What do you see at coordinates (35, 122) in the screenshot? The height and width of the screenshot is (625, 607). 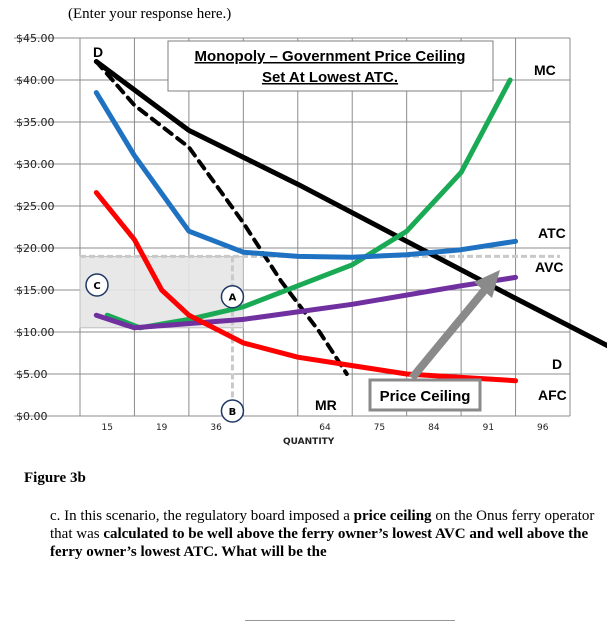 I see `y-tick-label: $35.00` at bounding box center [35, 122].